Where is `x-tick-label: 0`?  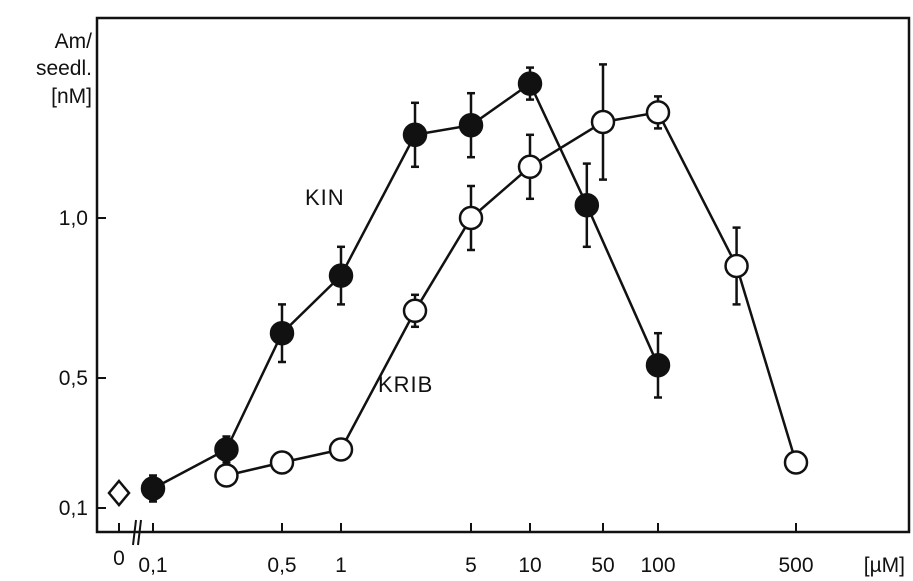 x-tick-label: 0 is located at coordinates (119, 558).